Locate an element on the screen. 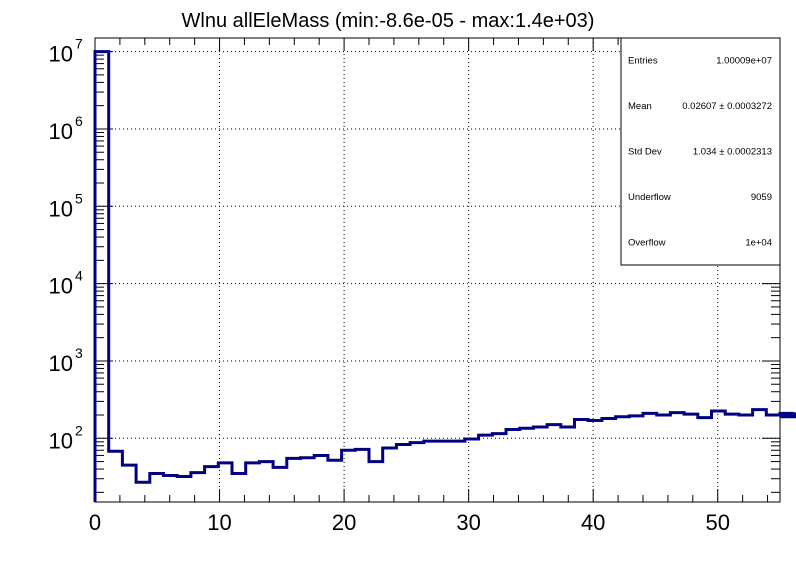  stats-label: Mean is located at coordinates (640, 106).